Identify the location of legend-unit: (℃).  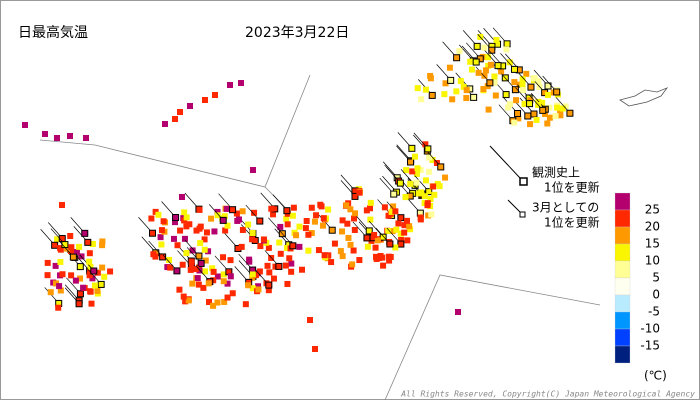
(655, 376).